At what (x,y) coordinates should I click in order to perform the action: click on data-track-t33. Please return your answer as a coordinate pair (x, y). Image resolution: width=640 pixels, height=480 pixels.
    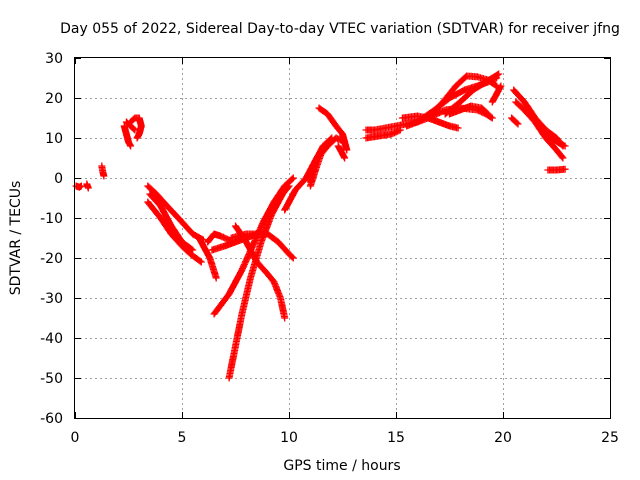
    Looking at the image, I should click on (547, 128).